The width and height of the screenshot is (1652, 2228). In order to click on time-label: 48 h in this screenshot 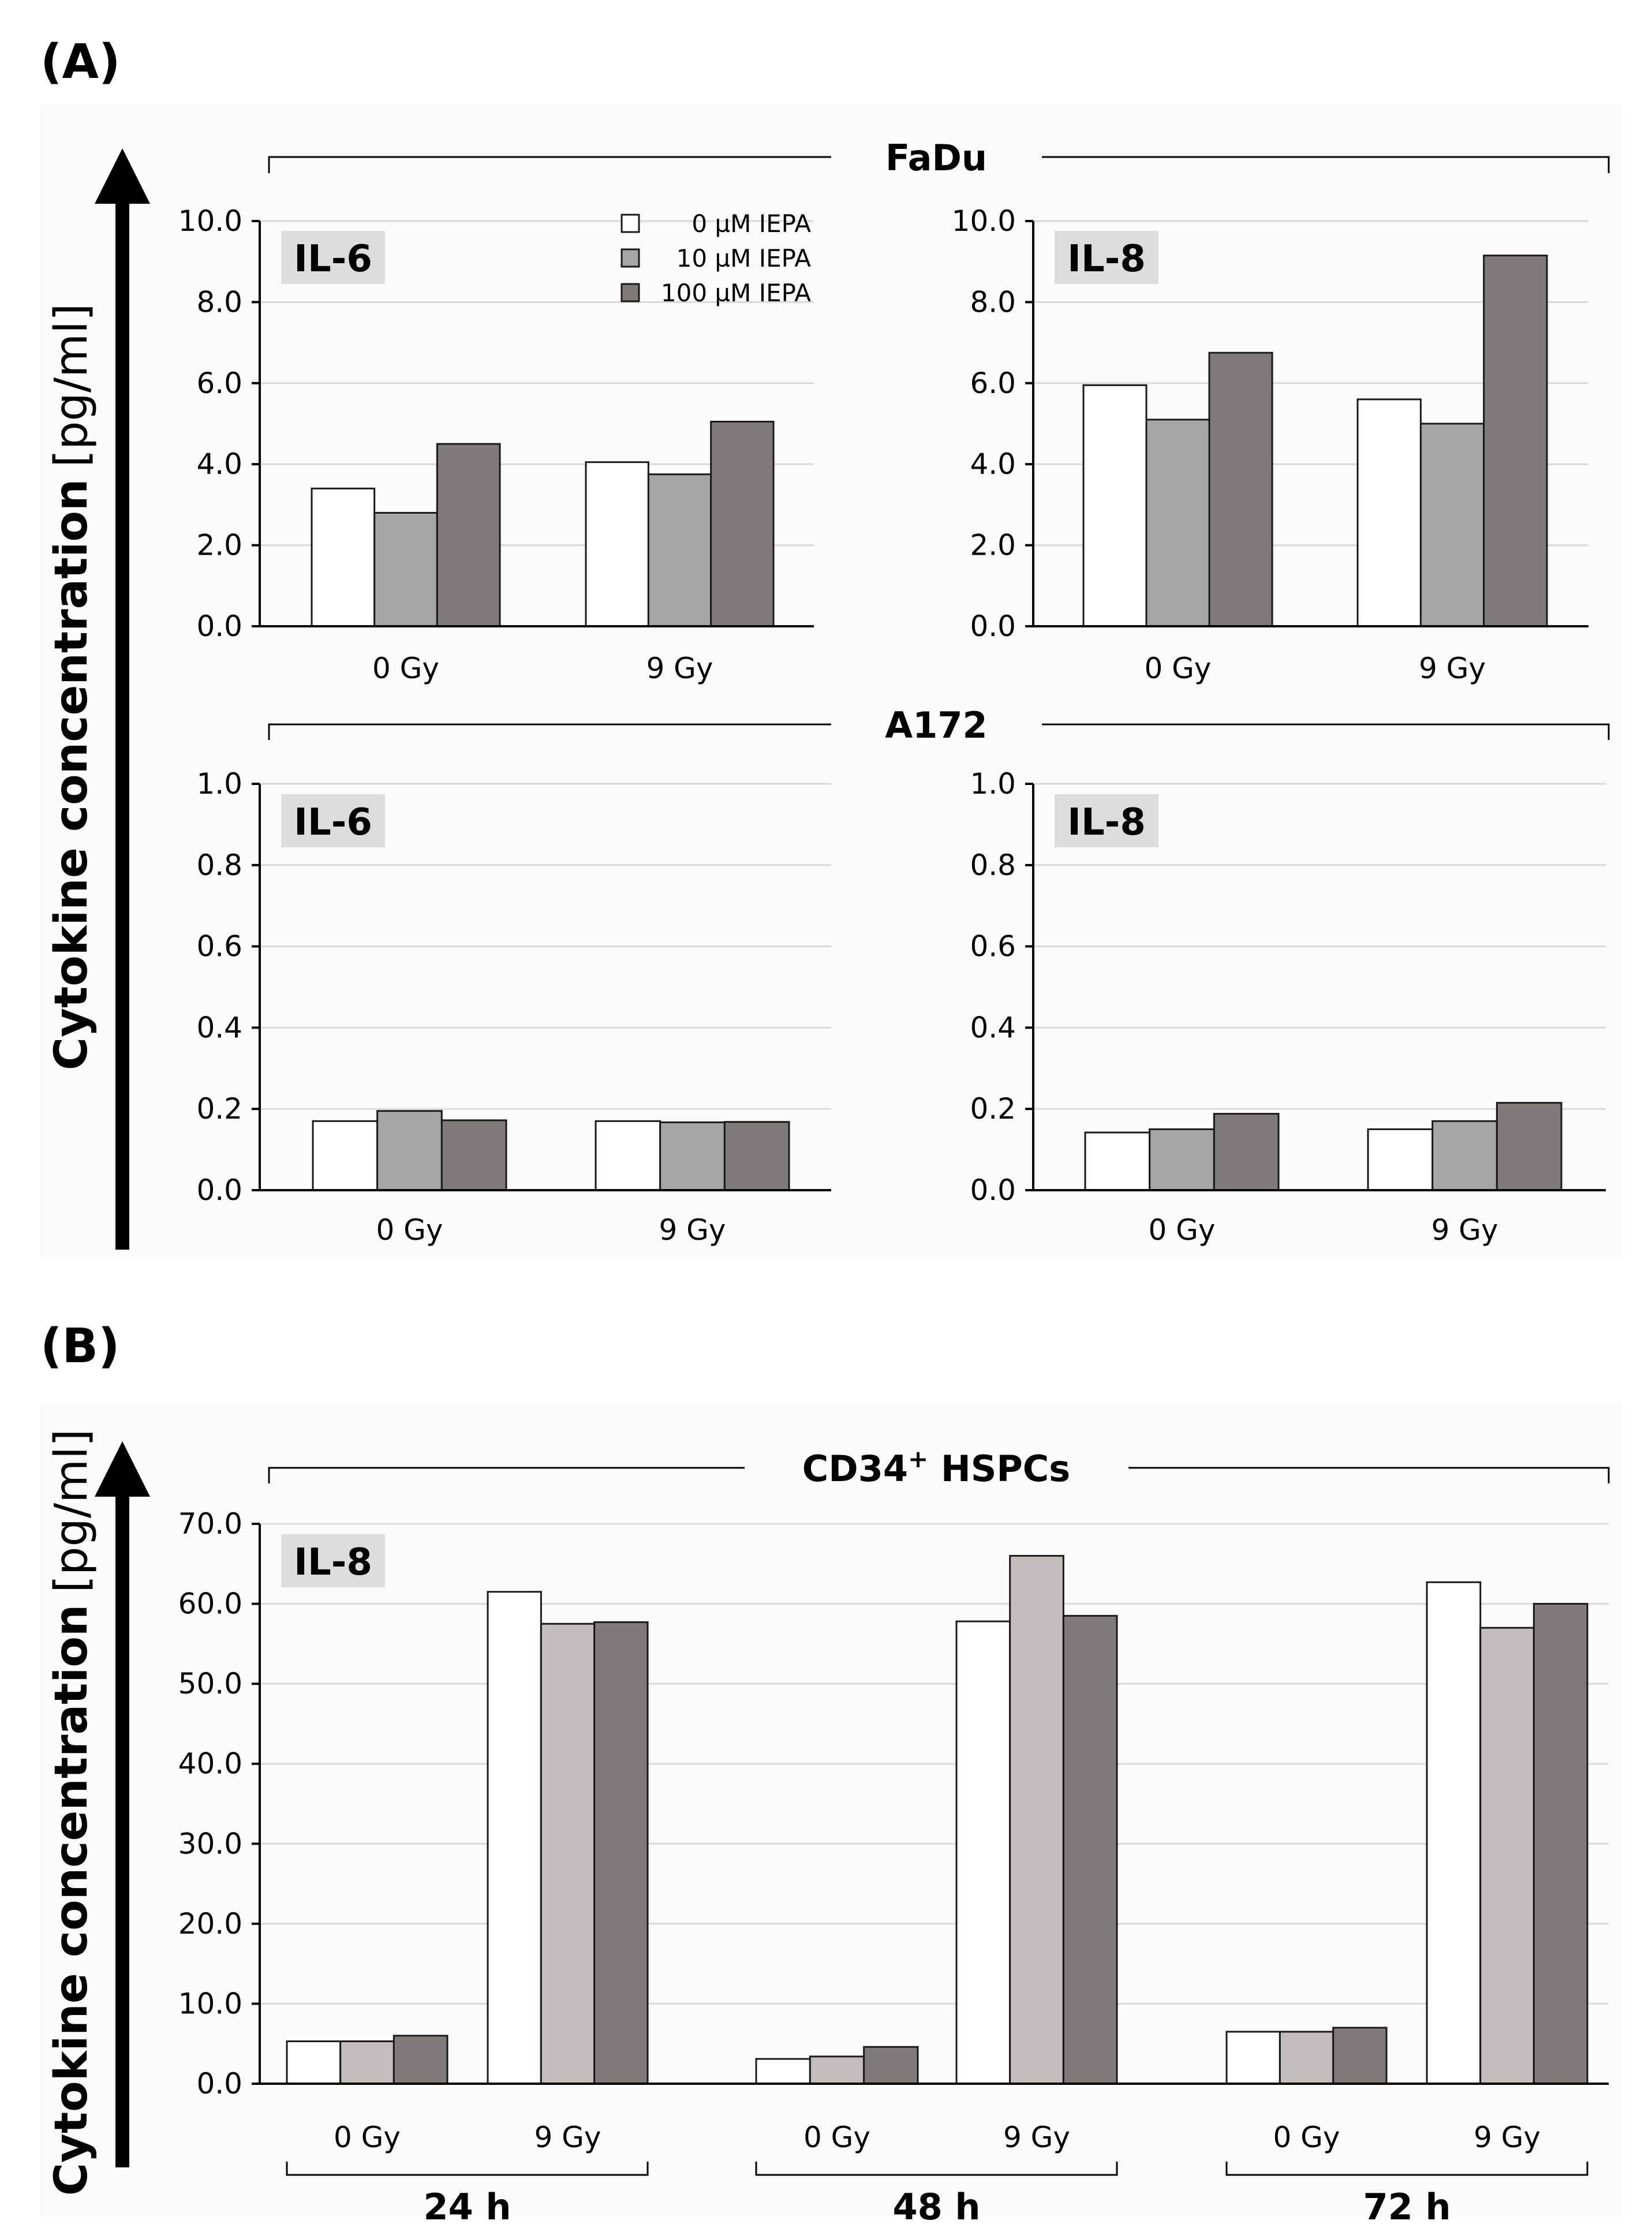, I will do `click(936, 2207)`.